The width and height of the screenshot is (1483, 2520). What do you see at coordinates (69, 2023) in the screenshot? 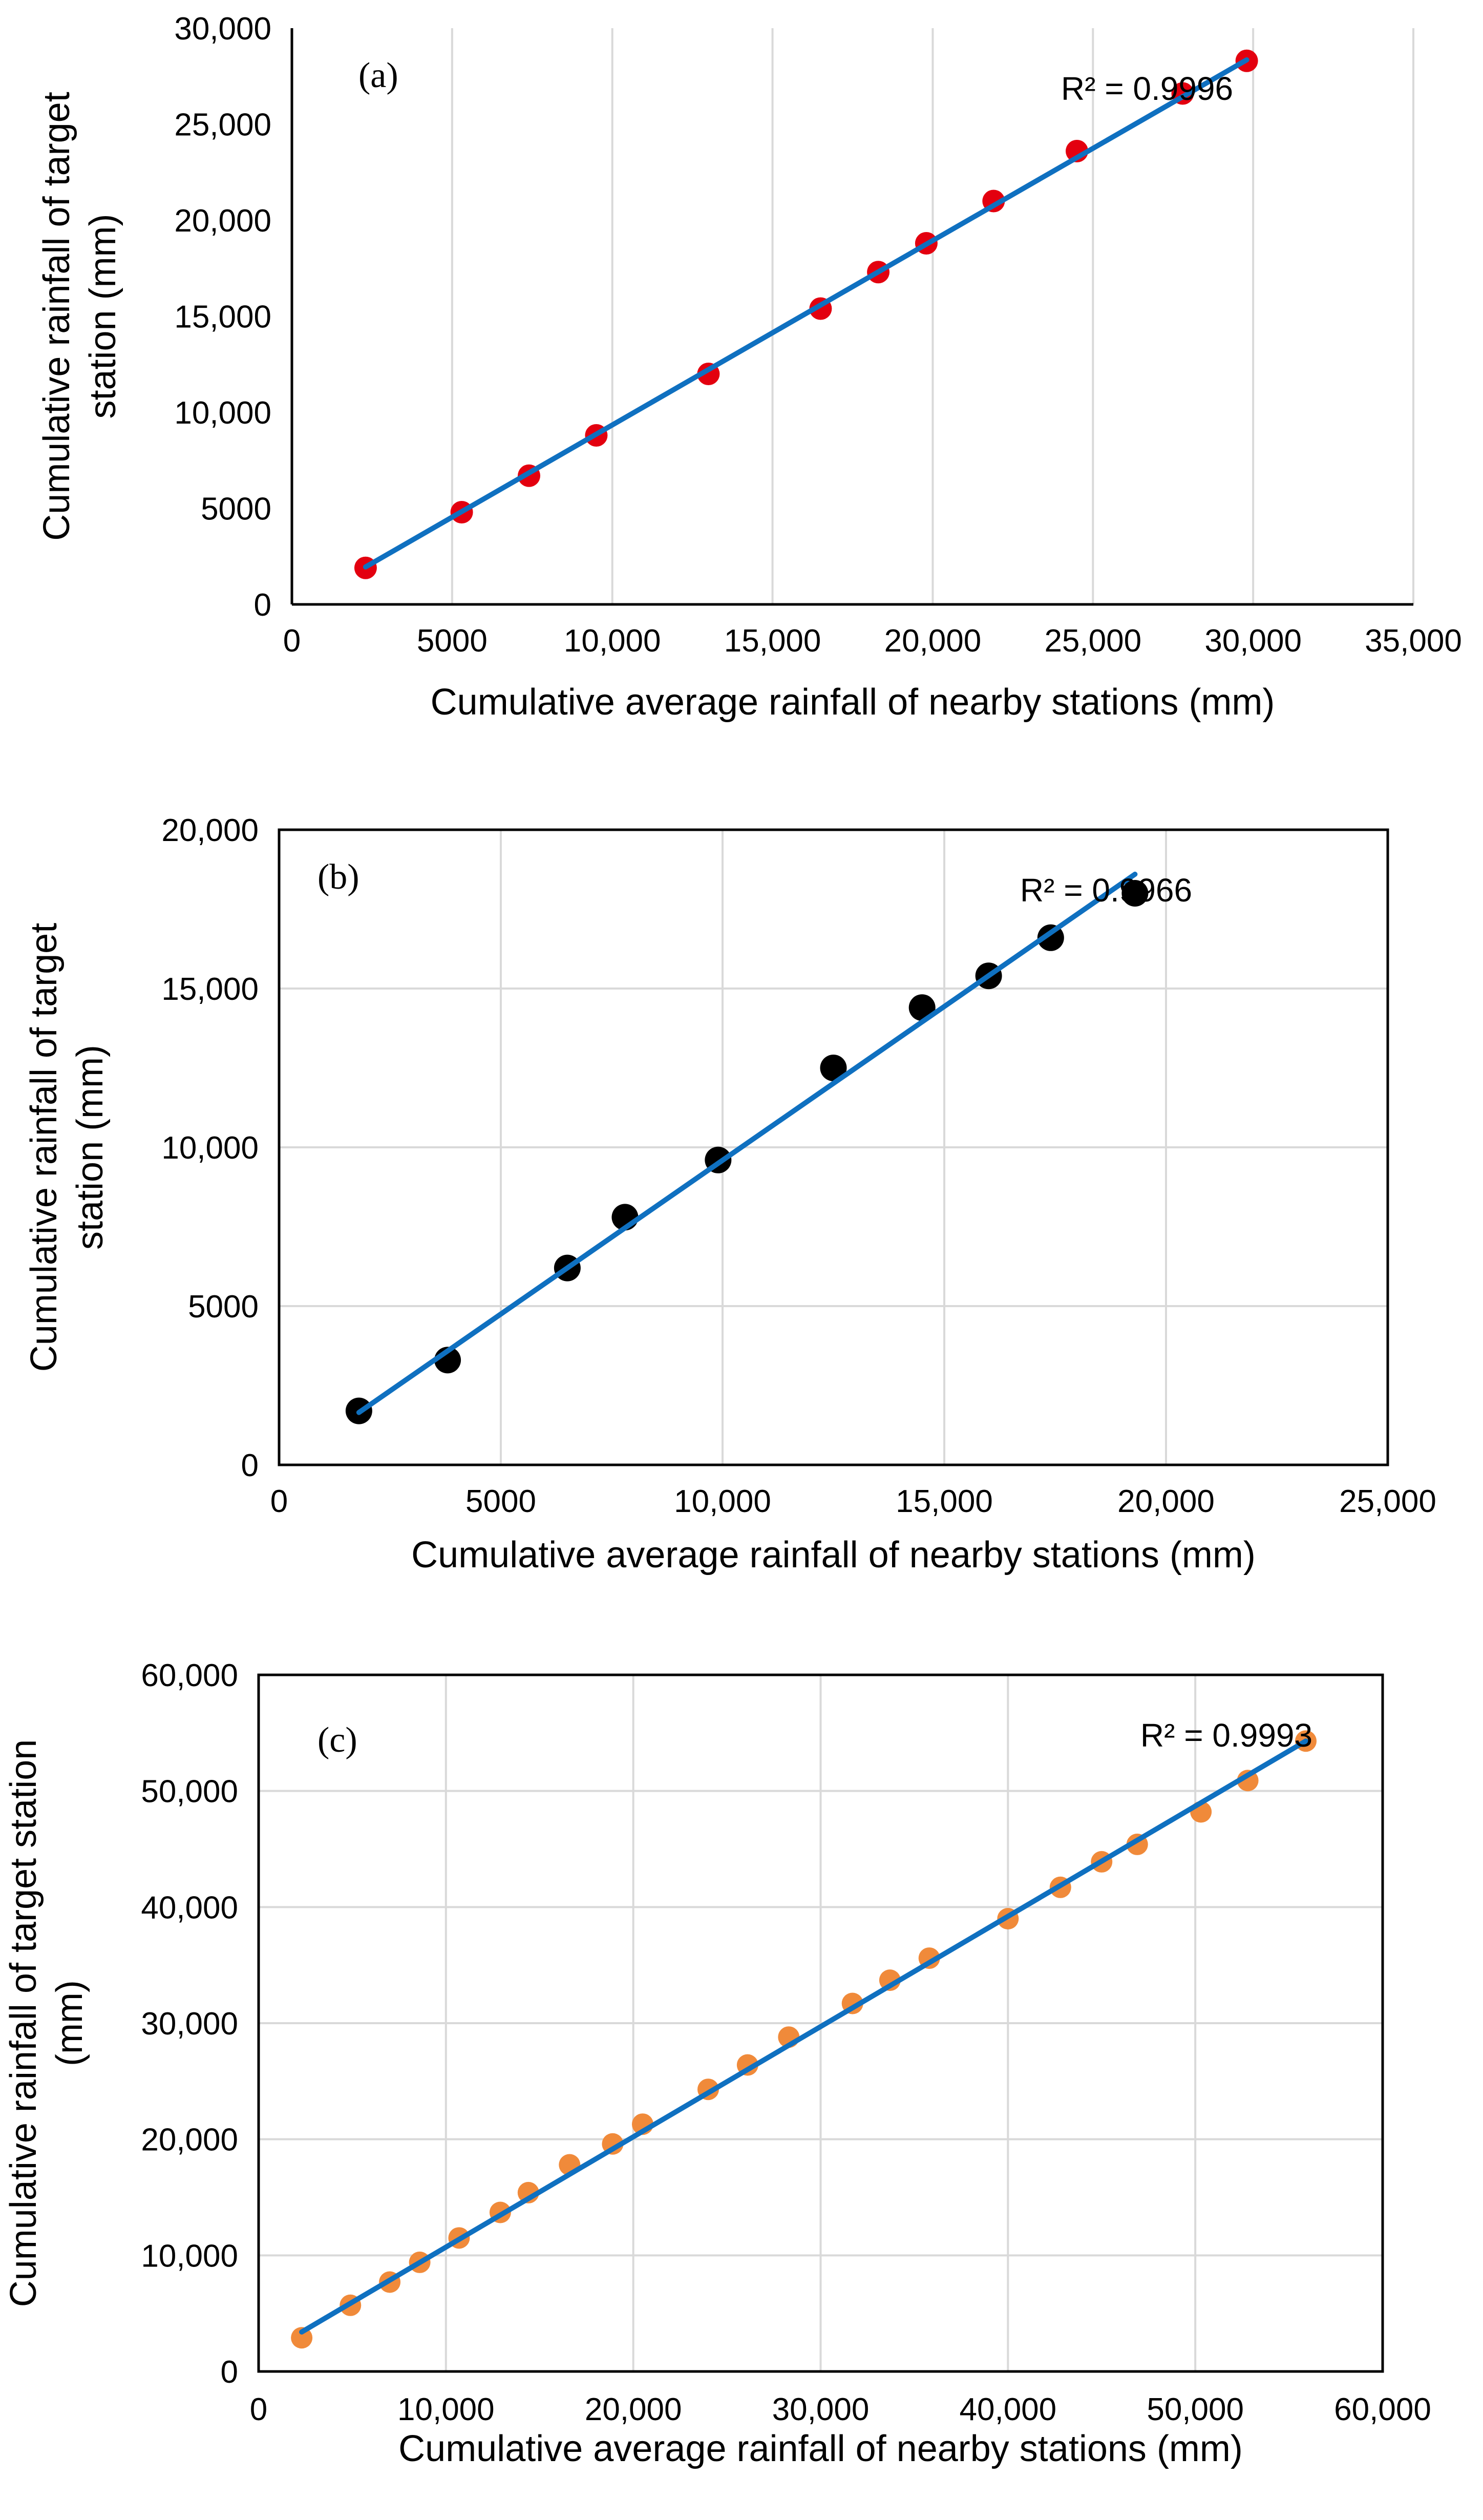
I see `y-axis-label-line-2: (mm)` at bounding box center [69, 2023].